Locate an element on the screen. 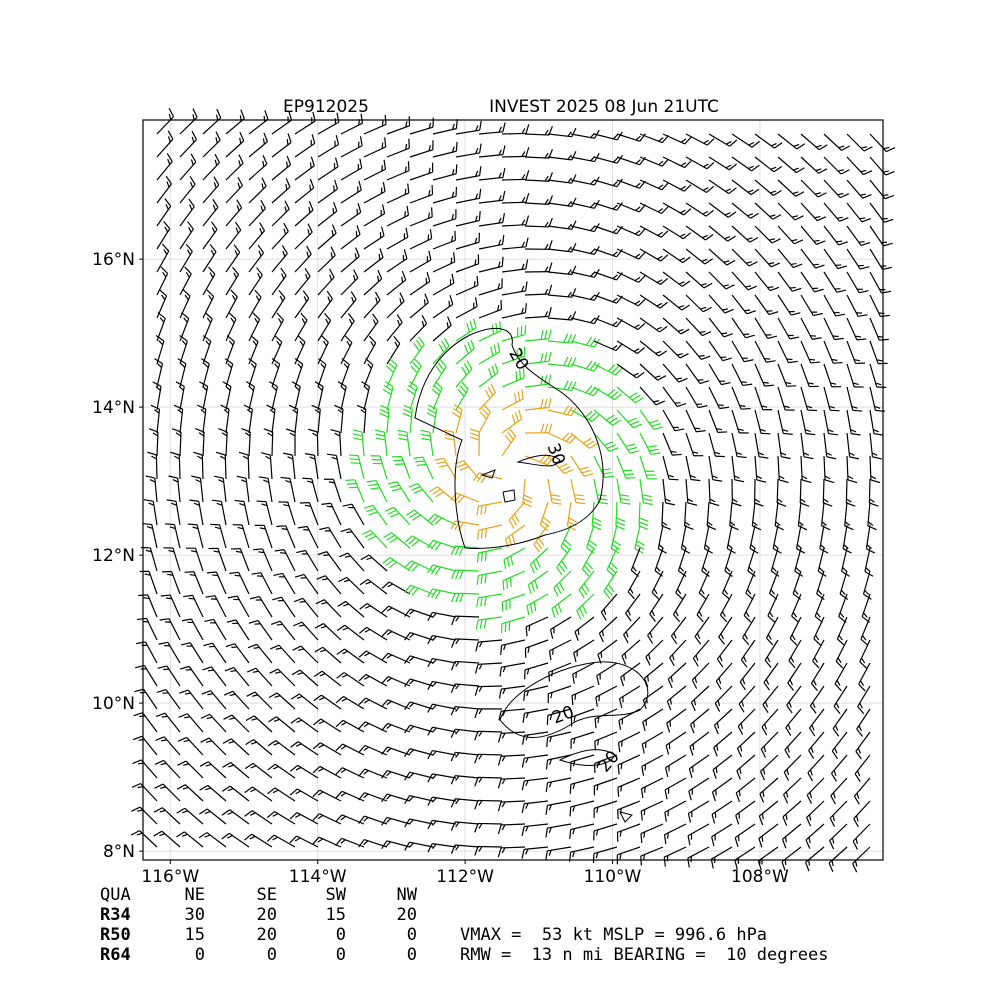  table-cell: R50 is located at coordinates (115, 935).